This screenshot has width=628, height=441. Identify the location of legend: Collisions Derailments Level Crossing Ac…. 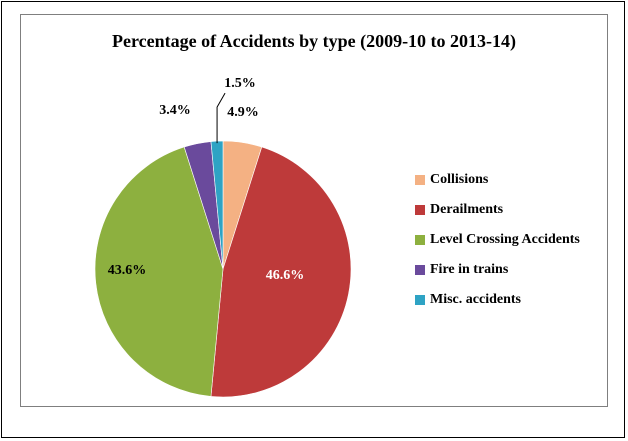
(497, 247).